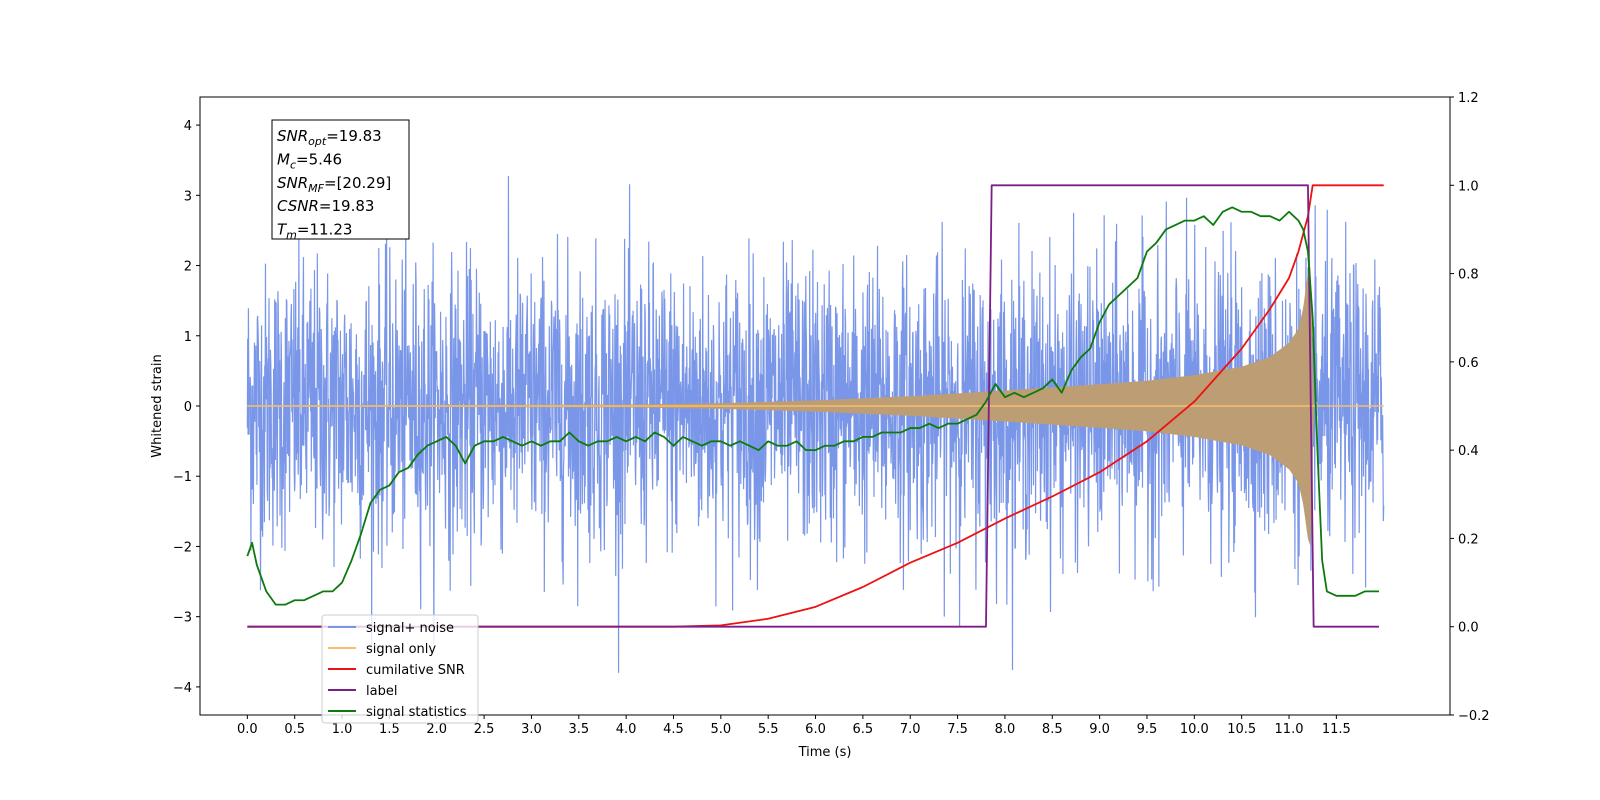 Image resolution: width=1600 pixels, height=800 pixels. I want to click on annotation-line: Mc=5.46, so click(309, 160).